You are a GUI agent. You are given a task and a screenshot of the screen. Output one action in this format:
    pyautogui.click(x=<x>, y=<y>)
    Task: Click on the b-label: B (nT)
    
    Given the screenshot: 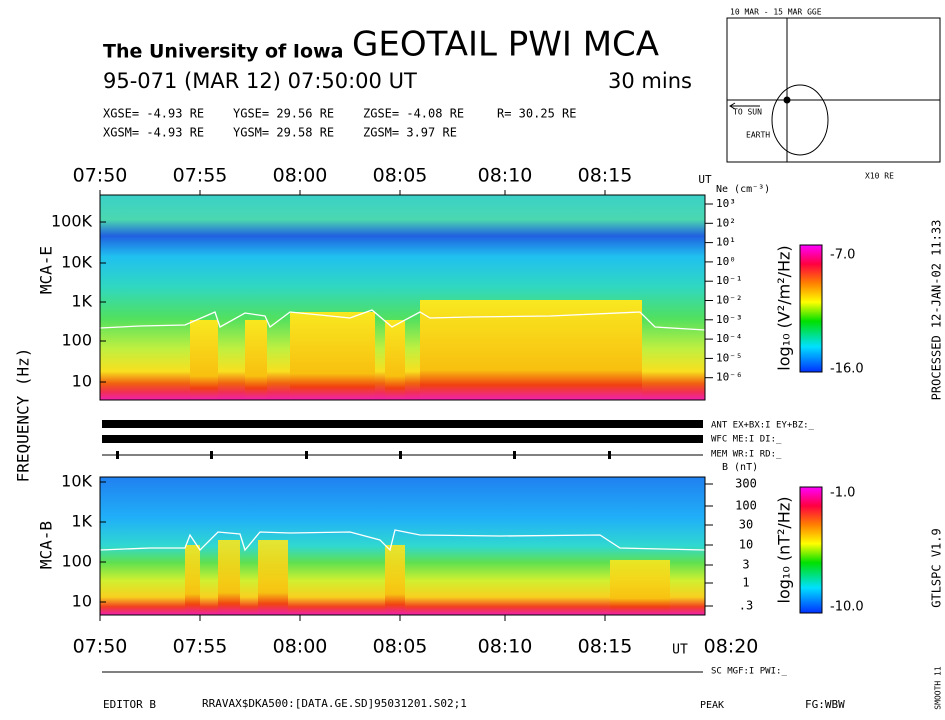 What is the action you would take?
    pyautogui.click(x=740, y=467)
    